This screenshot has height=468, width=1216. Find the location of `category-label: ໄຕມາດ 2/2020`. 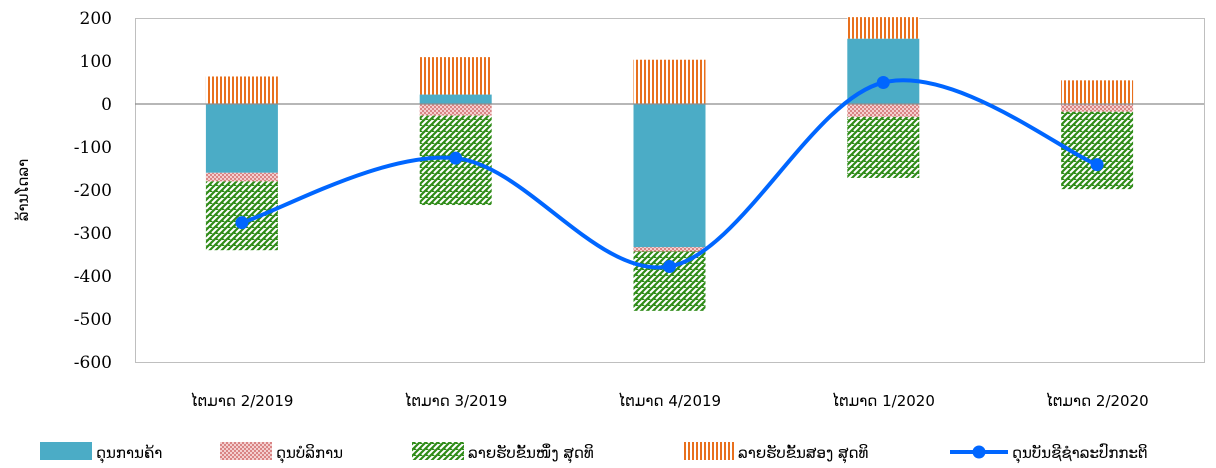

category-label: ໄຕມາດ 2/2020 is located at coordinates (1097, 400).